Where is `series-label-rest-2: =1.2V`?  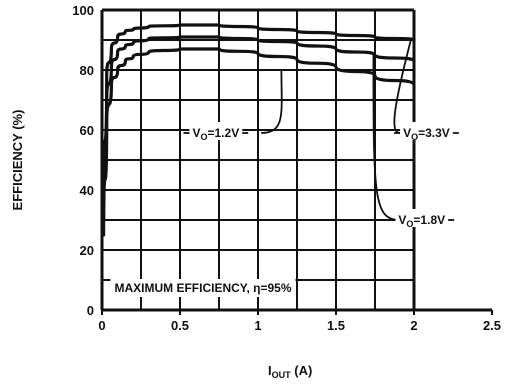
series-label-rest-2: =1.2V is located at coordinates (224, 133).